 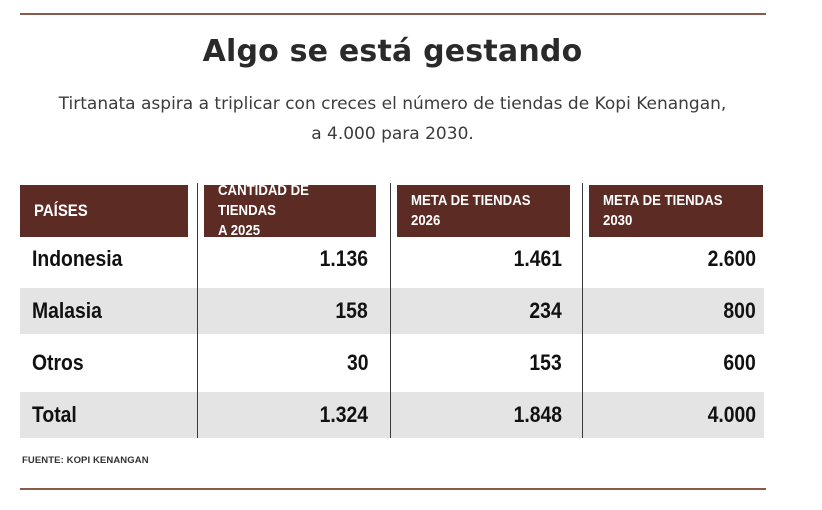 What do you see at coordinates (731, 414) in the screenshot?
I see `cell-meta-2030: 4.000` at bounding box center [731, 414].